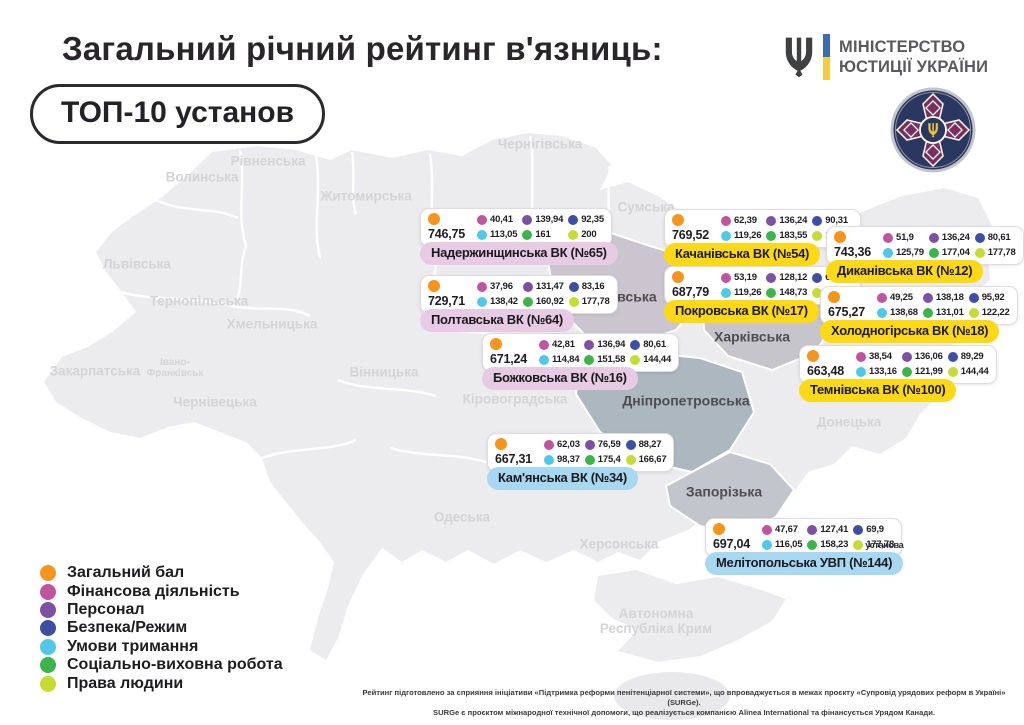 The height and width of the screenshot is (725, 1024). I want to click on ministry-name-line2: ЮСТИЦІЇ УКРАЇНИ, so click(914, 67).